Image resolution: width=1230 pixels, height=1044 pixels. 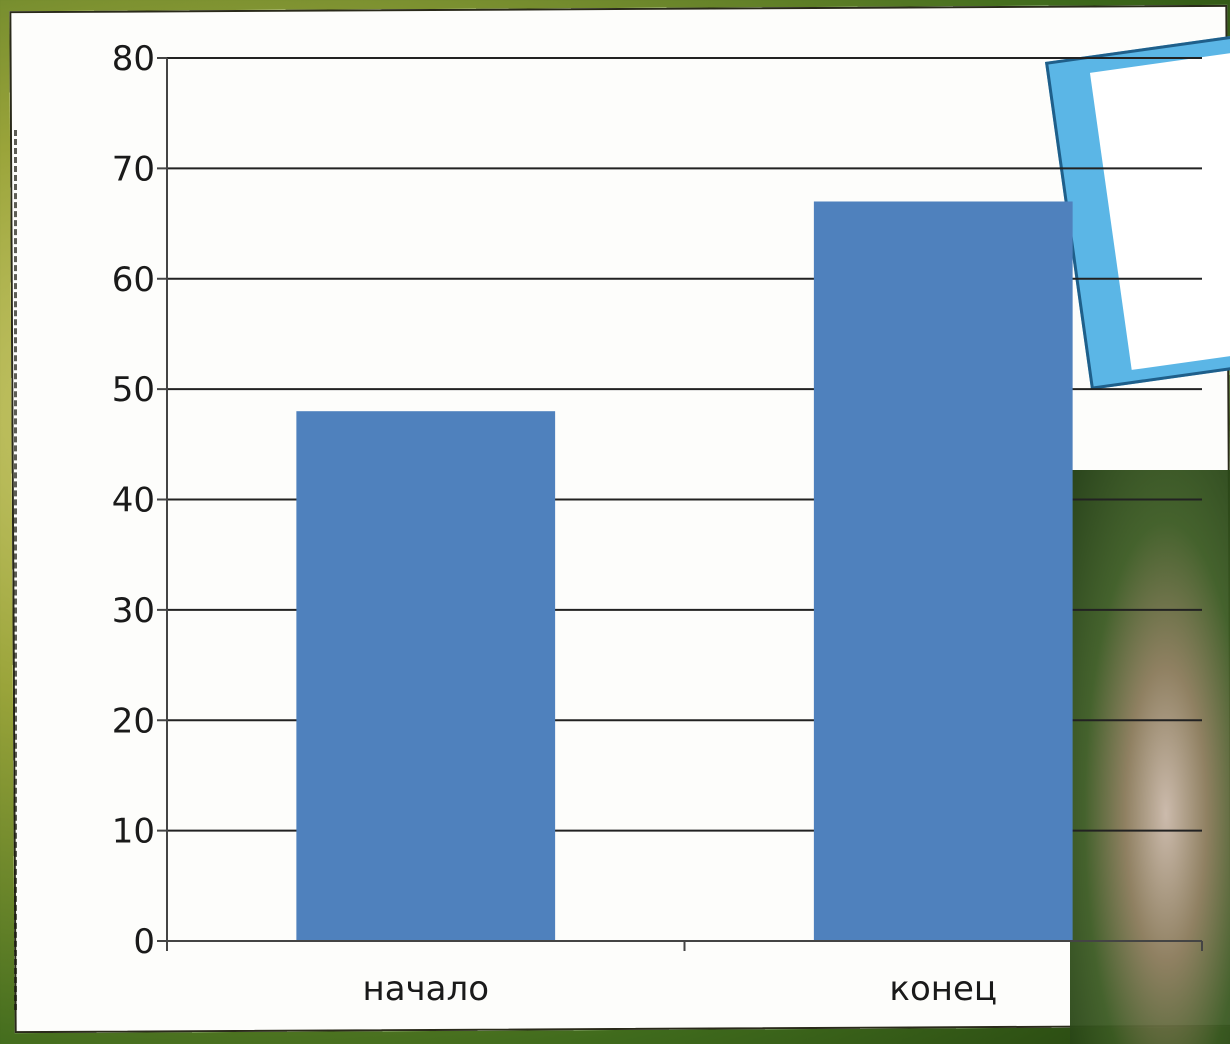 I want to click on y-tick-label: 20, so click(x=133, y=721).